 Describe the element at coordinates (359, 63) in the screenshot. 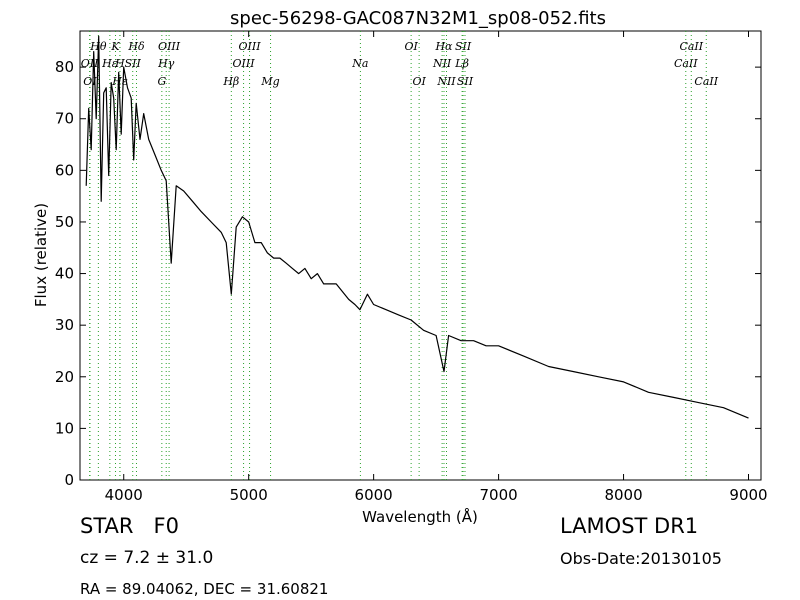

I see `line-marker-label: Na` at that location.